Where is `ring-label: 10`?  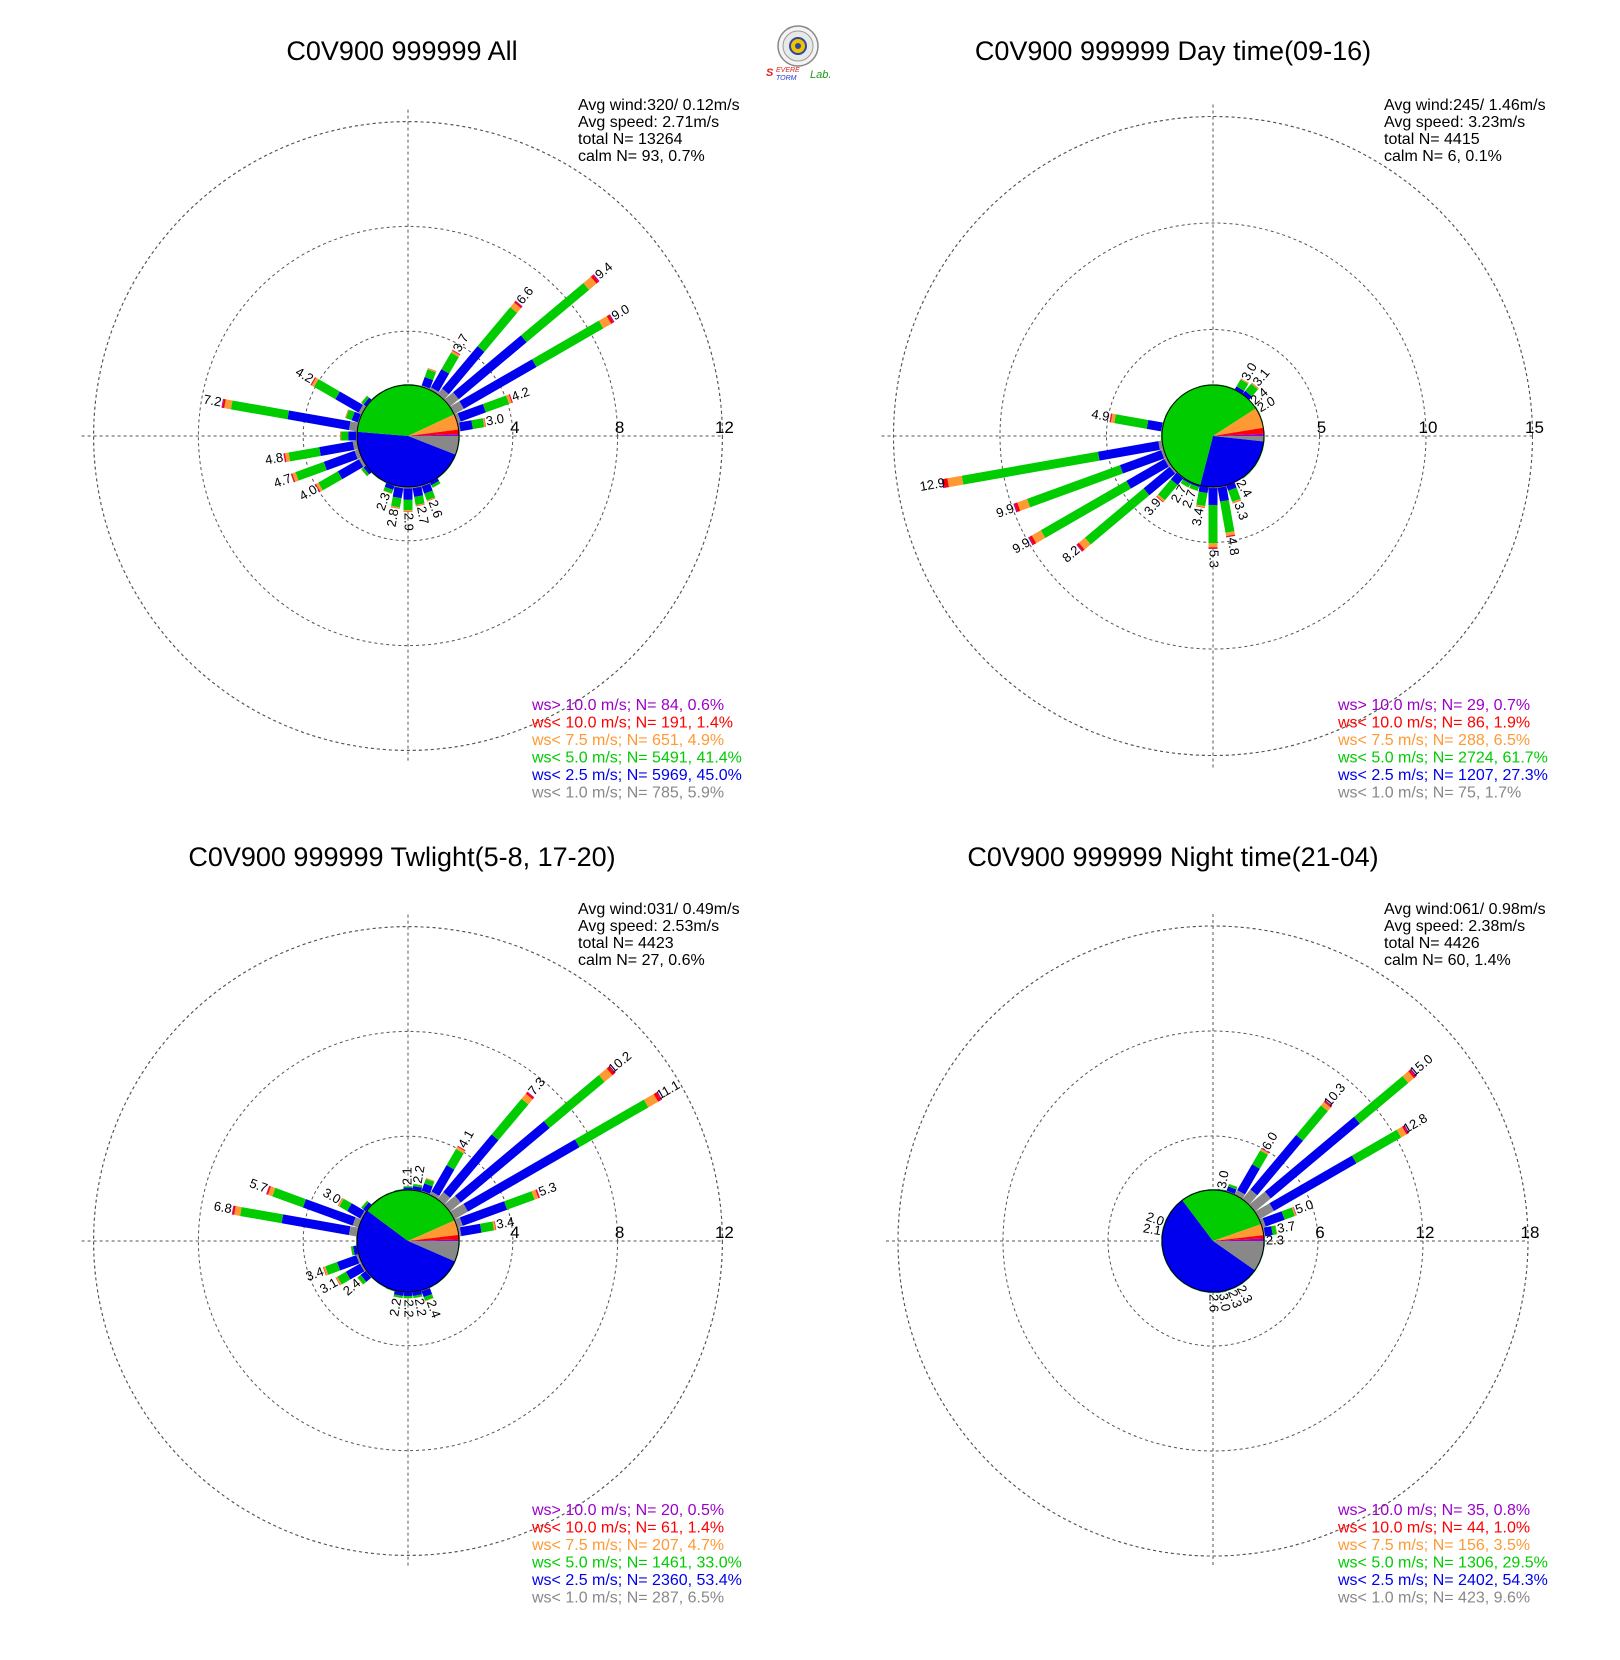
ring-label: 10 is located at coordinates (1428, 427).